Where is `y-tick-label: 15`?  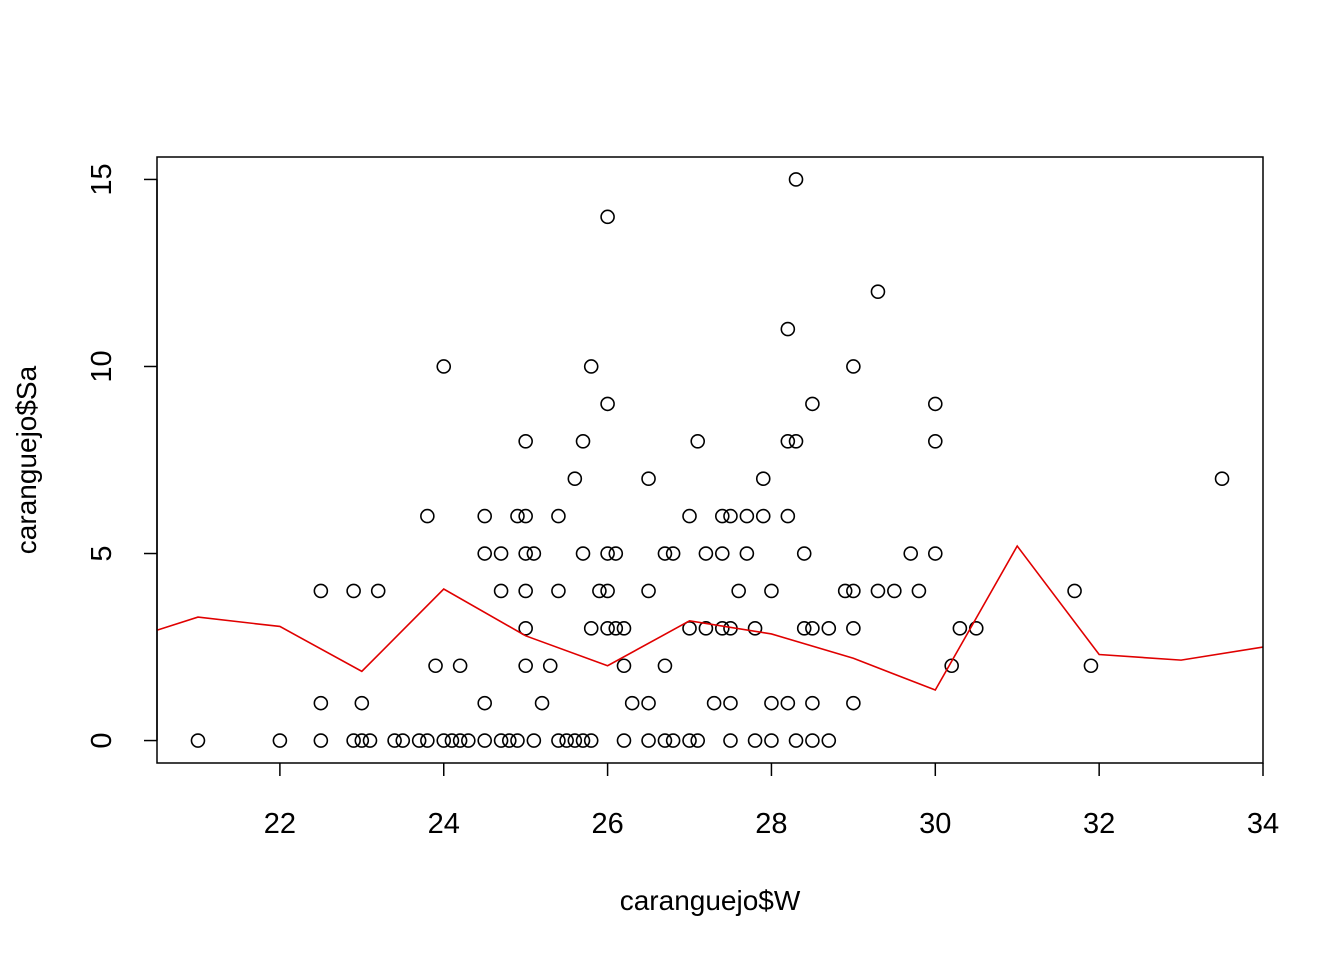
y-tick-label: 15 is located at coordinates (102, 179).